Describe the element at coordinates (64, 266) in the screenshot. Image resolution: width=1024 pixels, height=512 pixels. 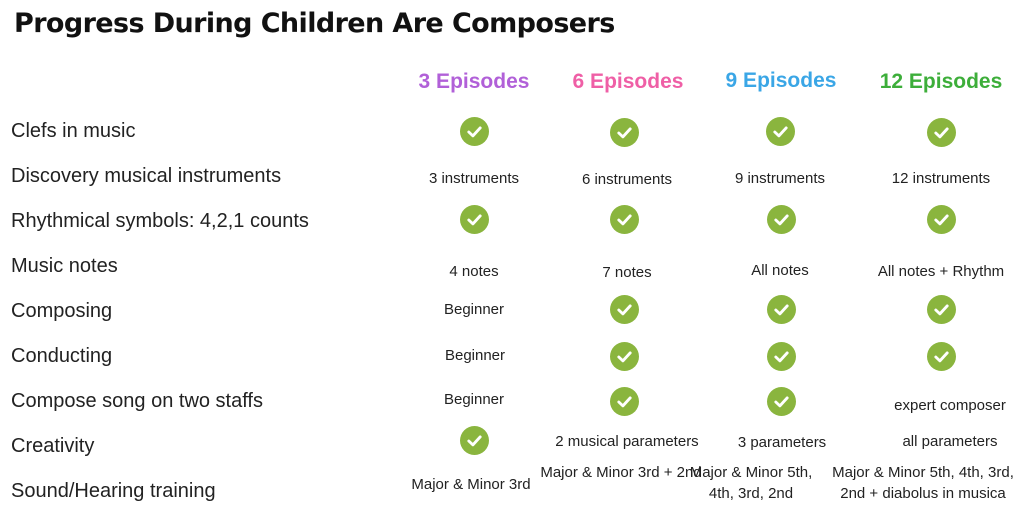
I see `row-label-music-notes: Music notes` at that location.